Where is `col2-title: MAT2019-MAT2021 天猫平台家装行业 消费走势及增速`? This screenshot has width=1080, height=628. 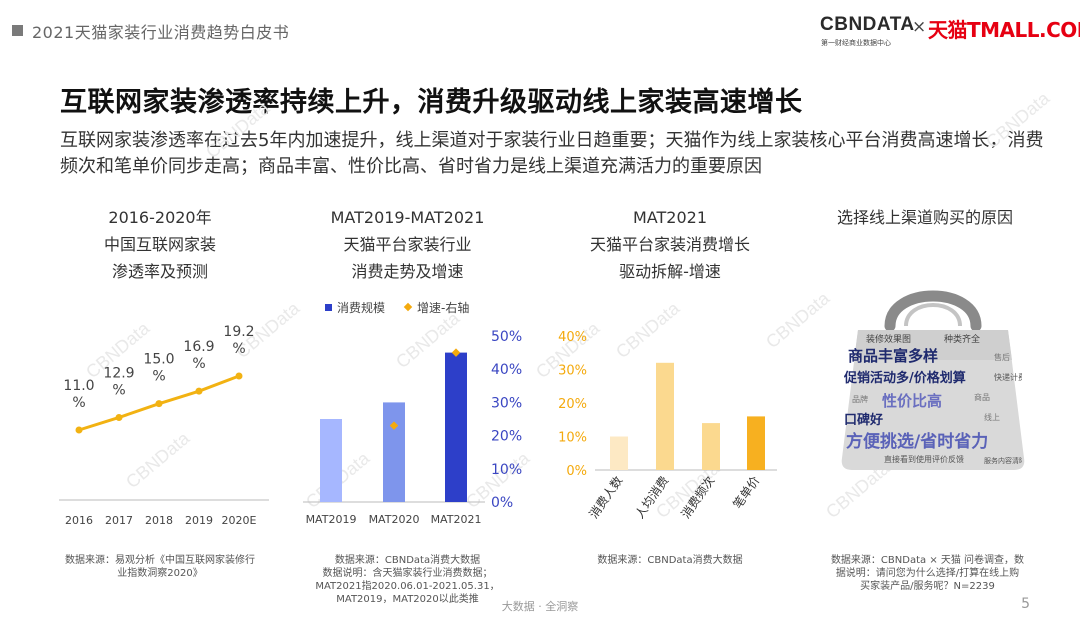
col2-title: MAT2019-MAT2021 天猫平台家装行业 消费走势及增速 is located at coordinates (407, 244).